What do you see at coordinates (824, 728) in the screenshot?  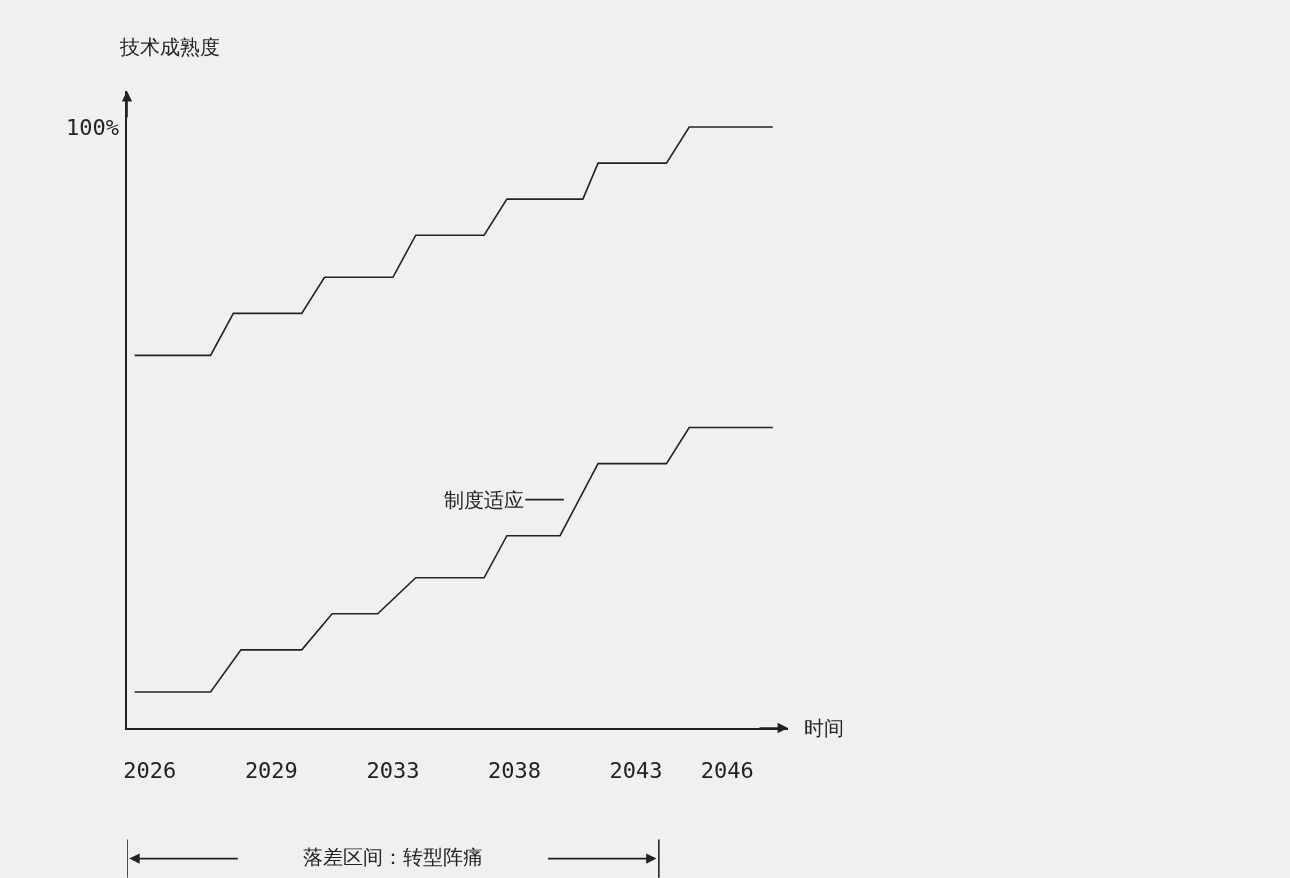 I see `x-axis-title: 时间` at bounding box center [824, 728].